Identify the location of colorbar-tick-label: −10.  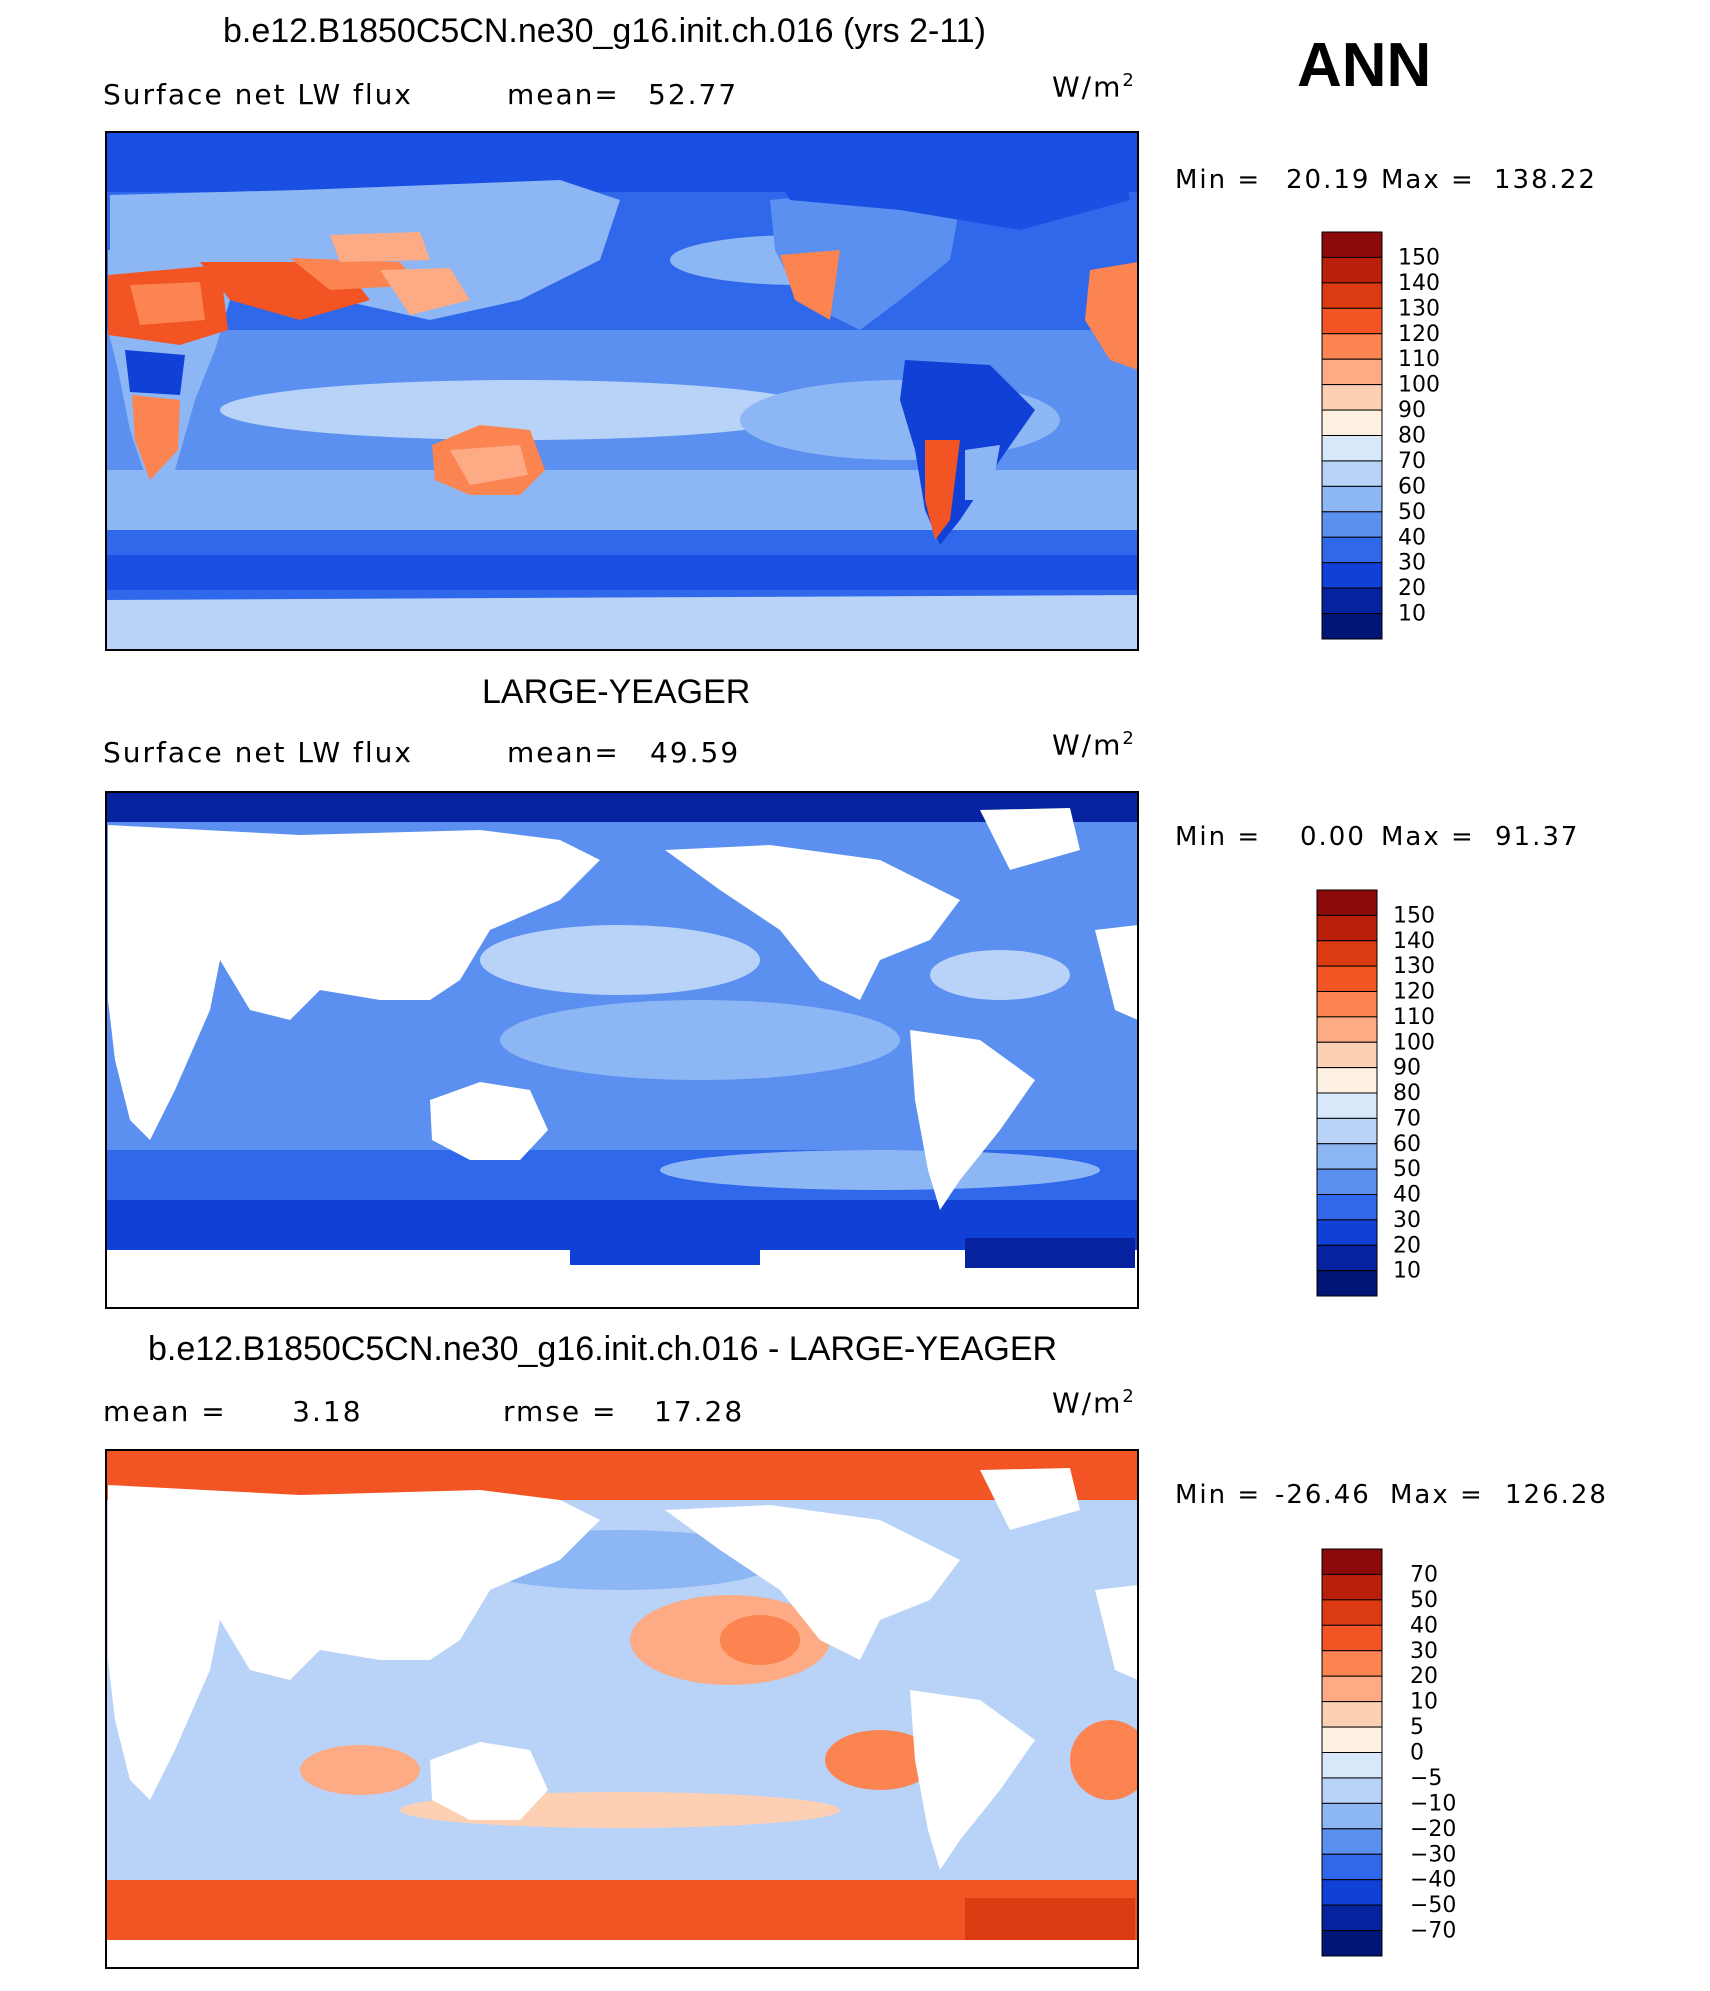
(1433, 1803).